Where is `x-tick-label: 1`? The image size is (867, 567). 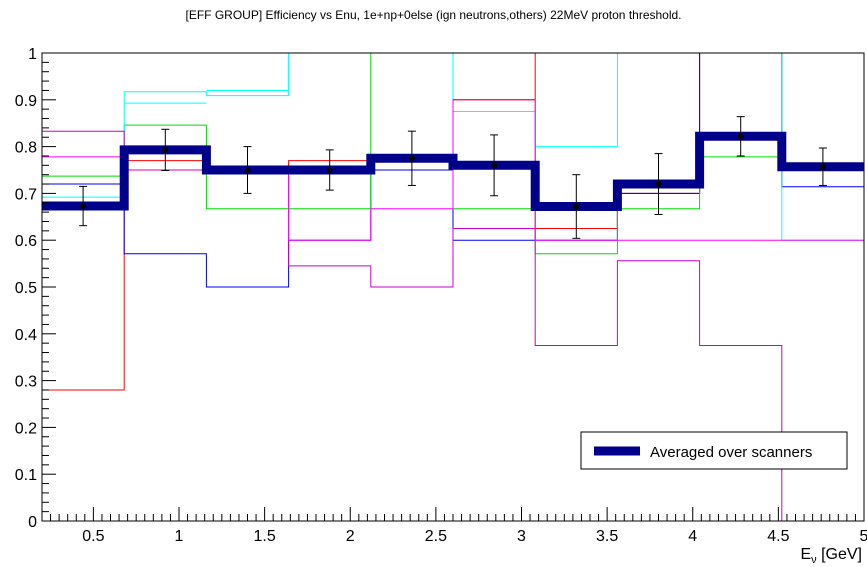
x-tick-label: 1 is located at coordinates (179, 536).